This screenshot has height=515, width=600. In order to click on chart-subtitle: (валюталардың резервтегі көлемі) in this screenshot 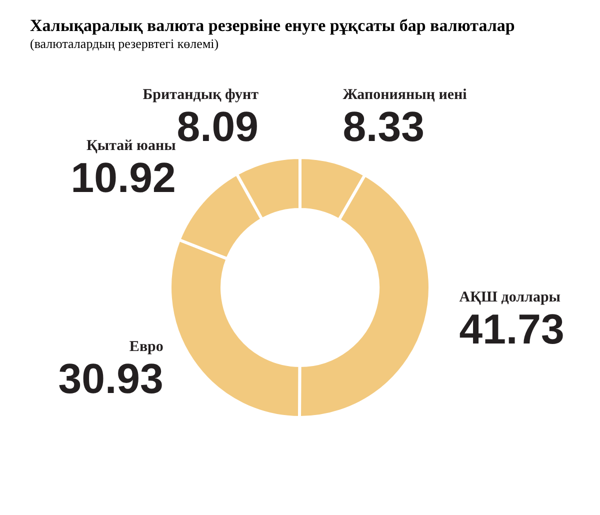, I will do `click(124, 43)`.